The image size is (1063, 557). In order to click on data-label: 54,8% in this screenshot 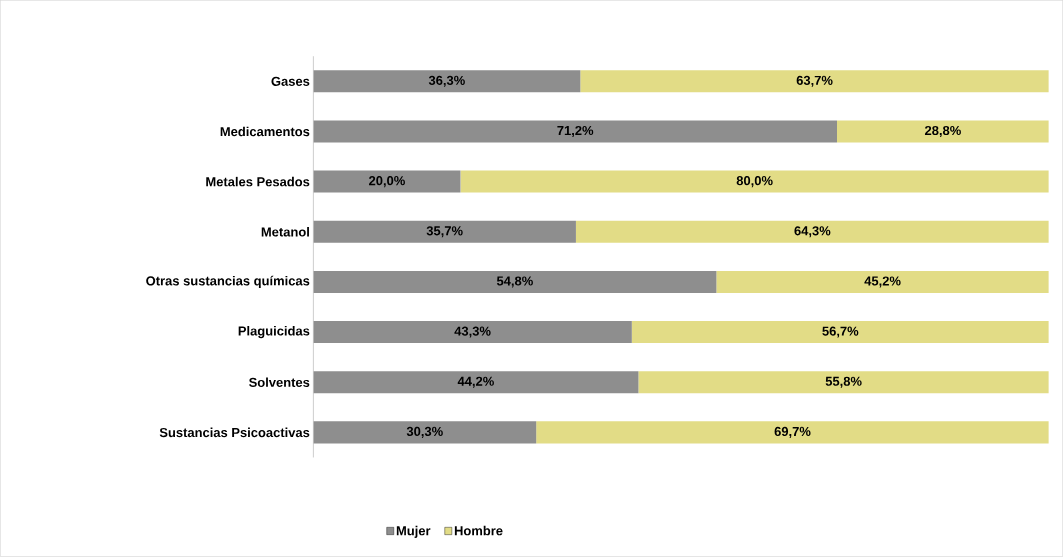, I will do `click(514, 282)`.